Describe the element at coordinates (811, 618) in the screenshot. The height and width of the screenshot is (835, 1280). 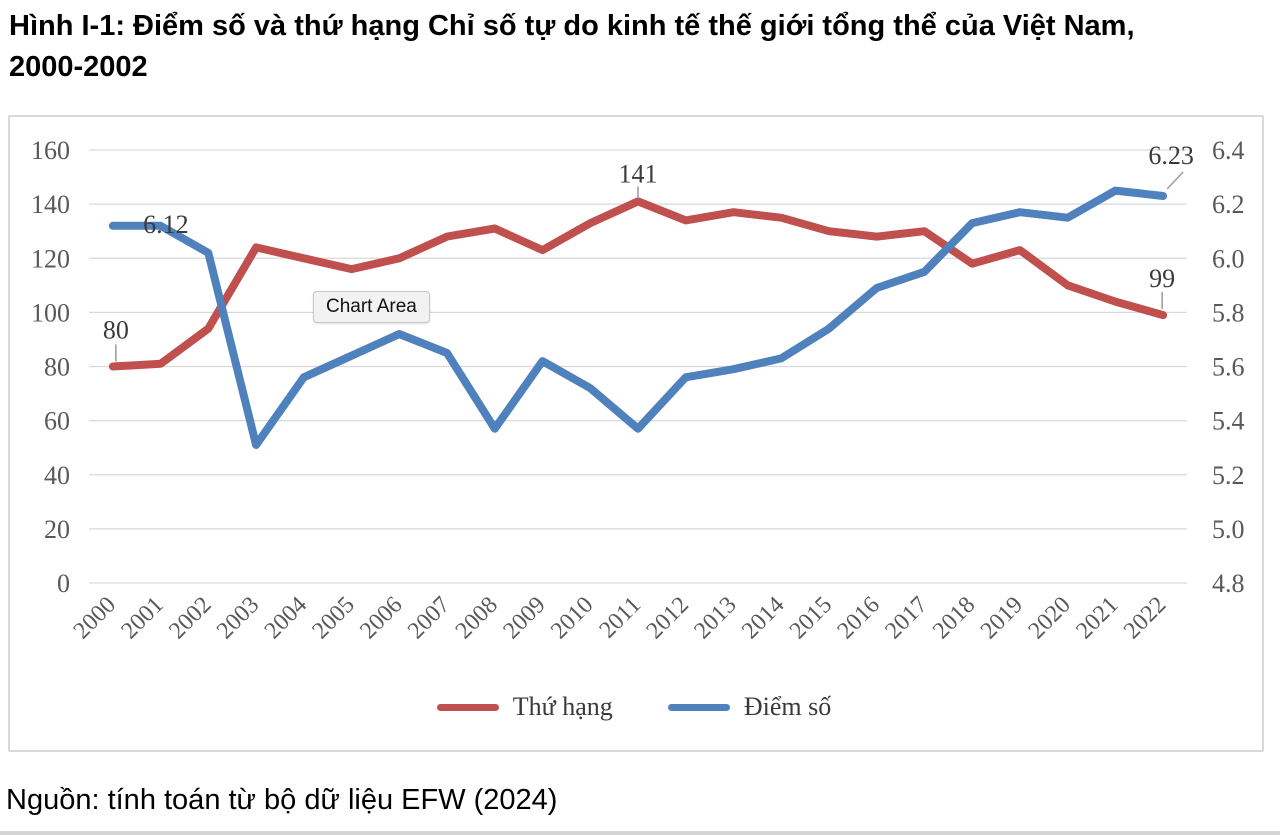
I see `x-axis-label: 2015` at that location.